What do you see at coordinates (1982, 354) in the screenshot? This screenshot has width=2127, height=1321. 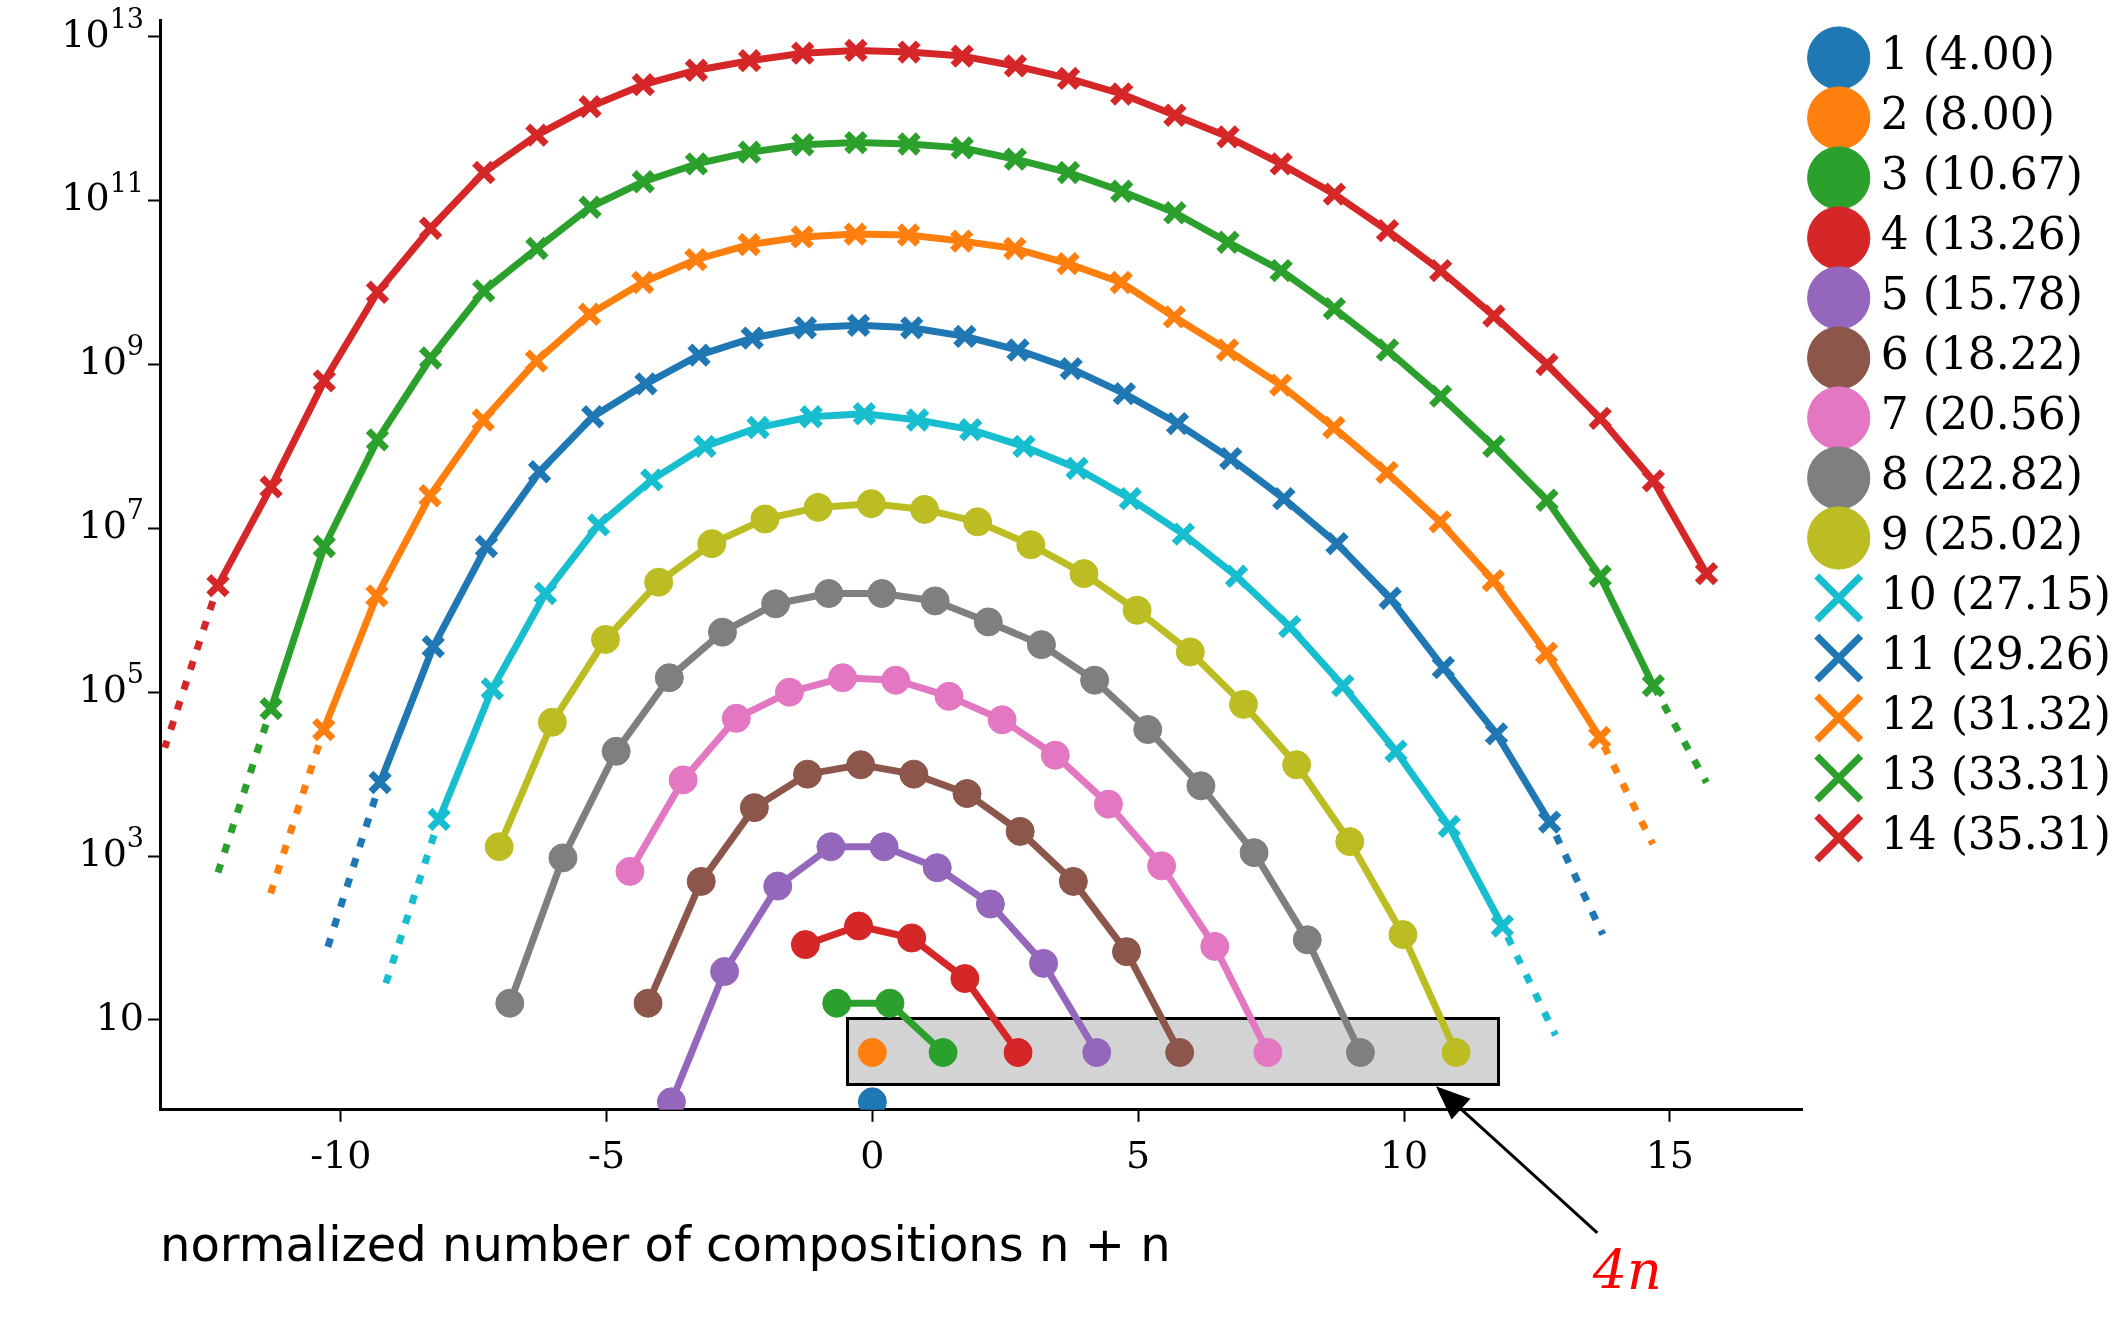 I see `legend-label: 6 (18.22)` at bounding box center [1982, 354].